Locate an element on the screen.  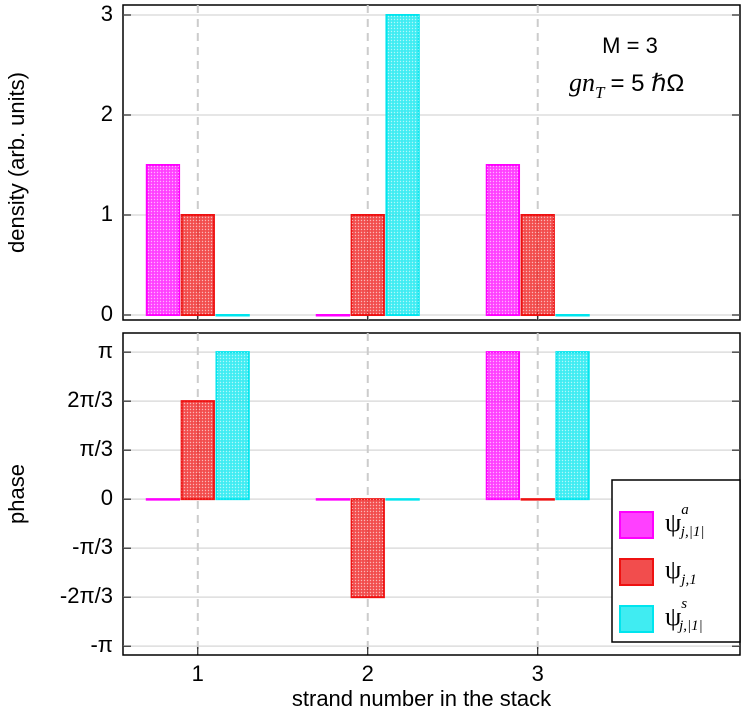
y-tick-label: -π/3 is located at coordinates (92, 546).